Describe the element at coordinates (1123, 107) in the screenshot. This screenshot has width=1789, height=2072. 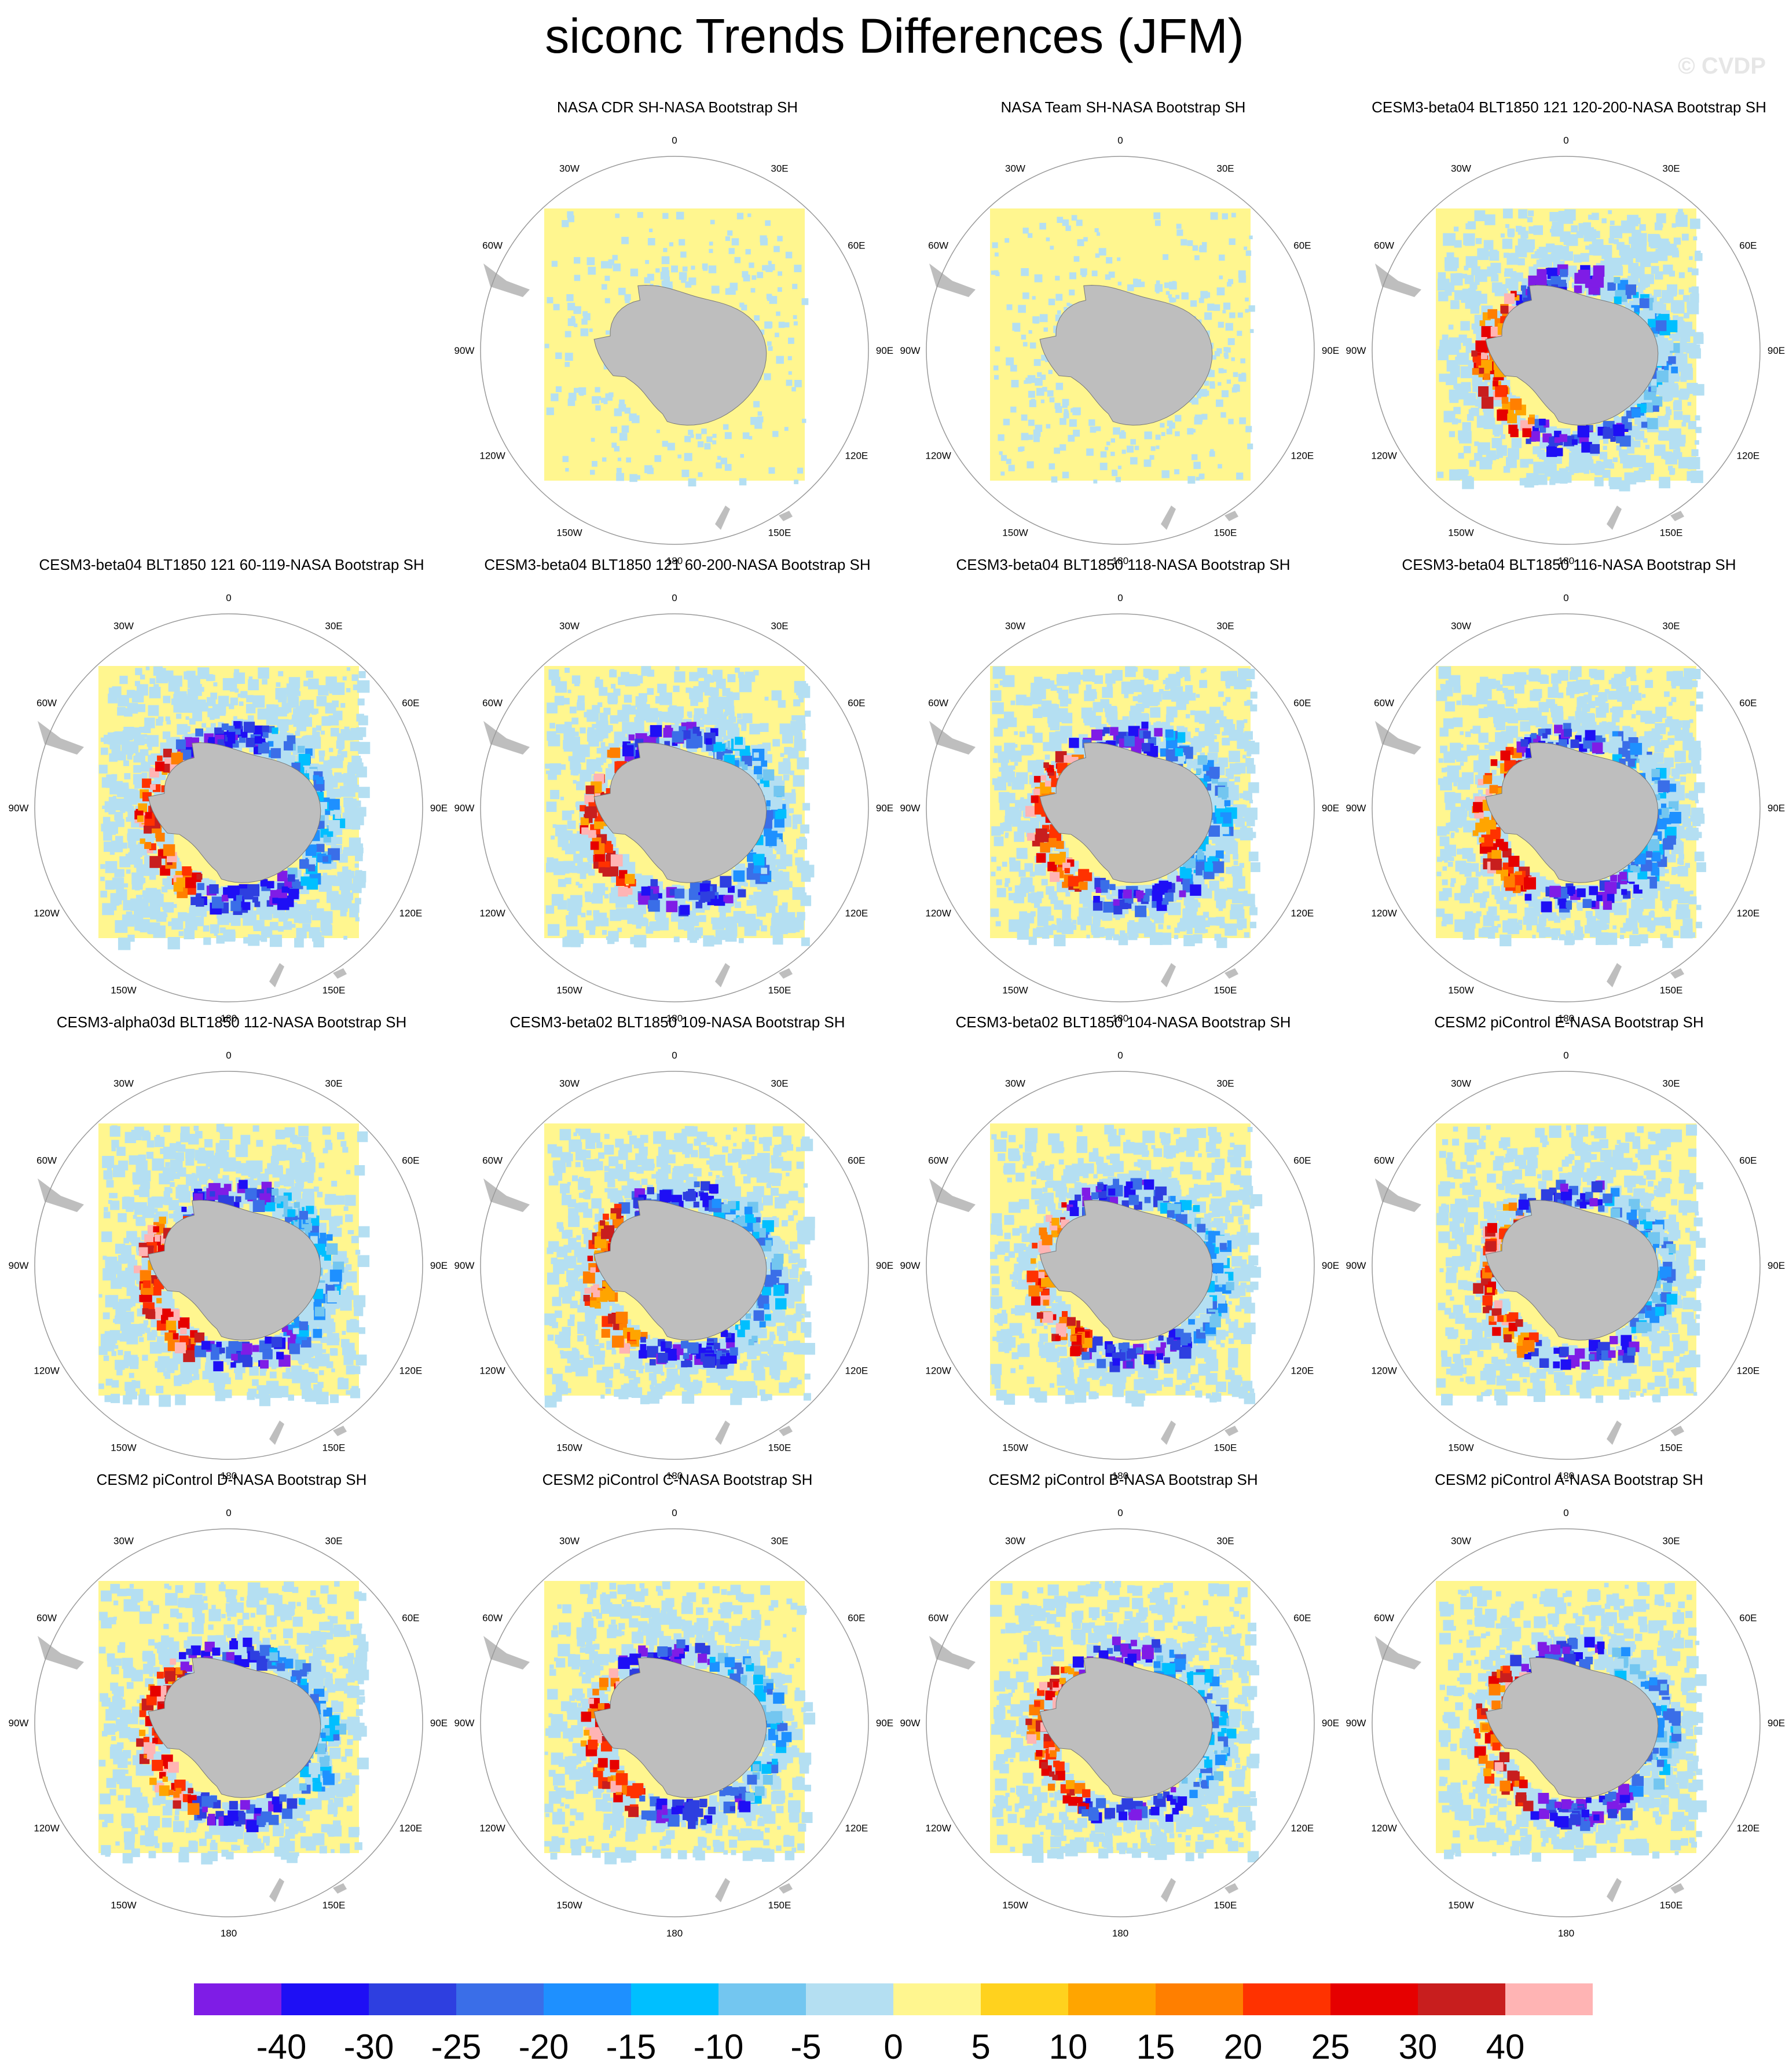
I see `panel-title: NASA Team SH-NASA Bootstrap SH` at that location.